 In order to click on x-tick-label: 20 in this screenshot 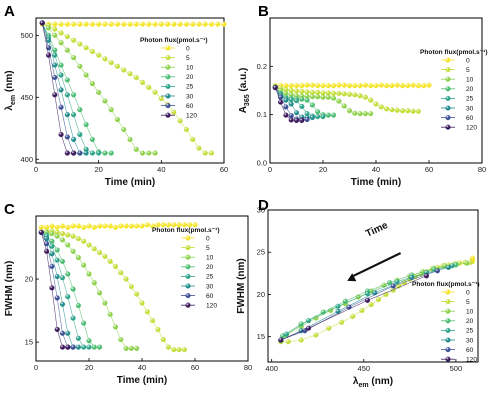, I will do `click(89, 367)`.